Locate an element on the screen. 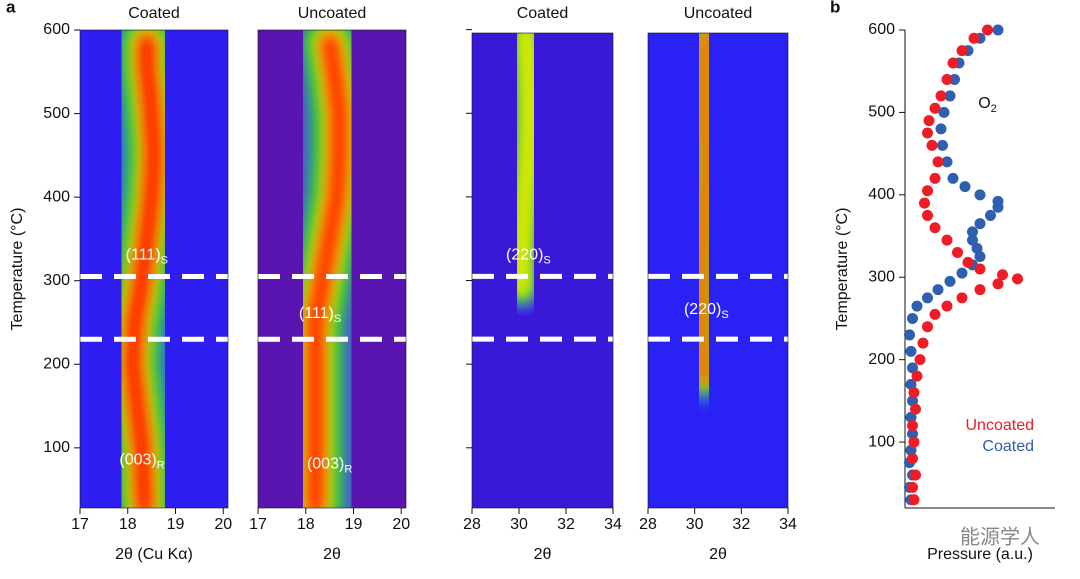  y-tick-label: 300 is located at coordinates (56, 280).